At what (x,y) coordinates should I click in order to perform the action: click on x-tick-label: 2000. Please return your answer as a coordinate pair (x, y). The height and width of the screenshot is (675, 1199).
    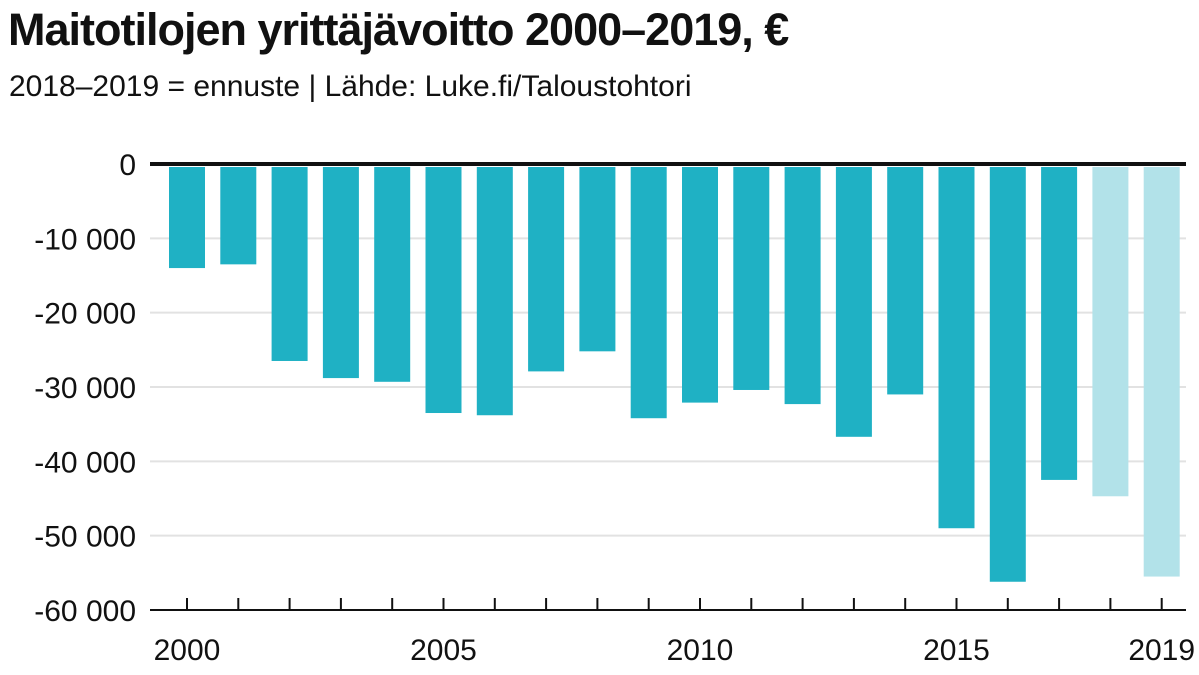
    Looking at the image, I should click on (187, 650).